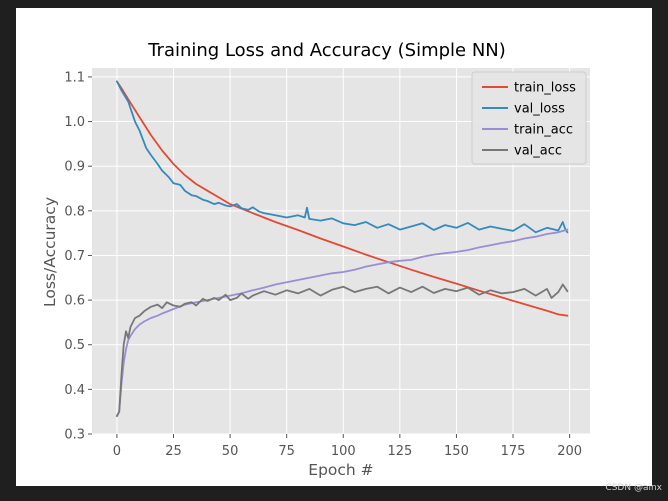 Image resolution: width=668 pixels, height=501 pixels. I want to click on y-tick-label: 0.5, so click(74, 345).